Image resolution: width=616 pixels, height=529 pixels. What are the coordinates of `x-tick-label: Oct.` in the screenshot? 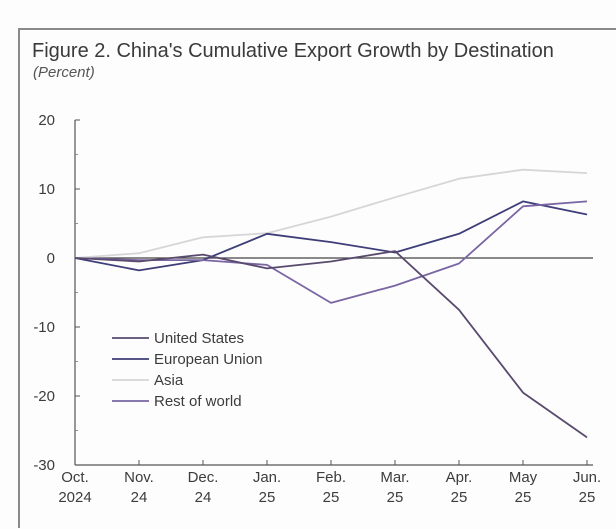 It's located at (75, 477).